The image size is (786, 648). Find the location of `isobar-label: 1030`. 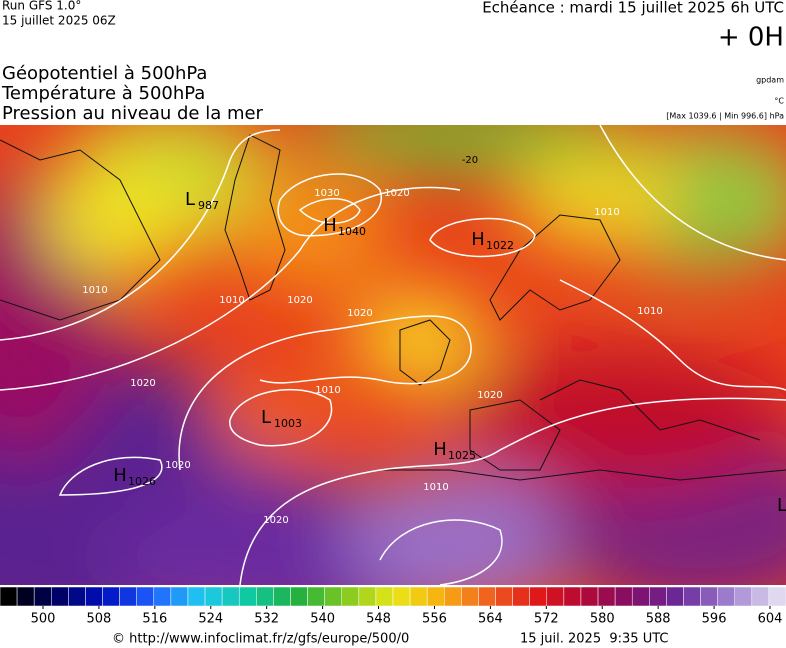

isobar-label: 1030 is located at coordinates (326, 193).